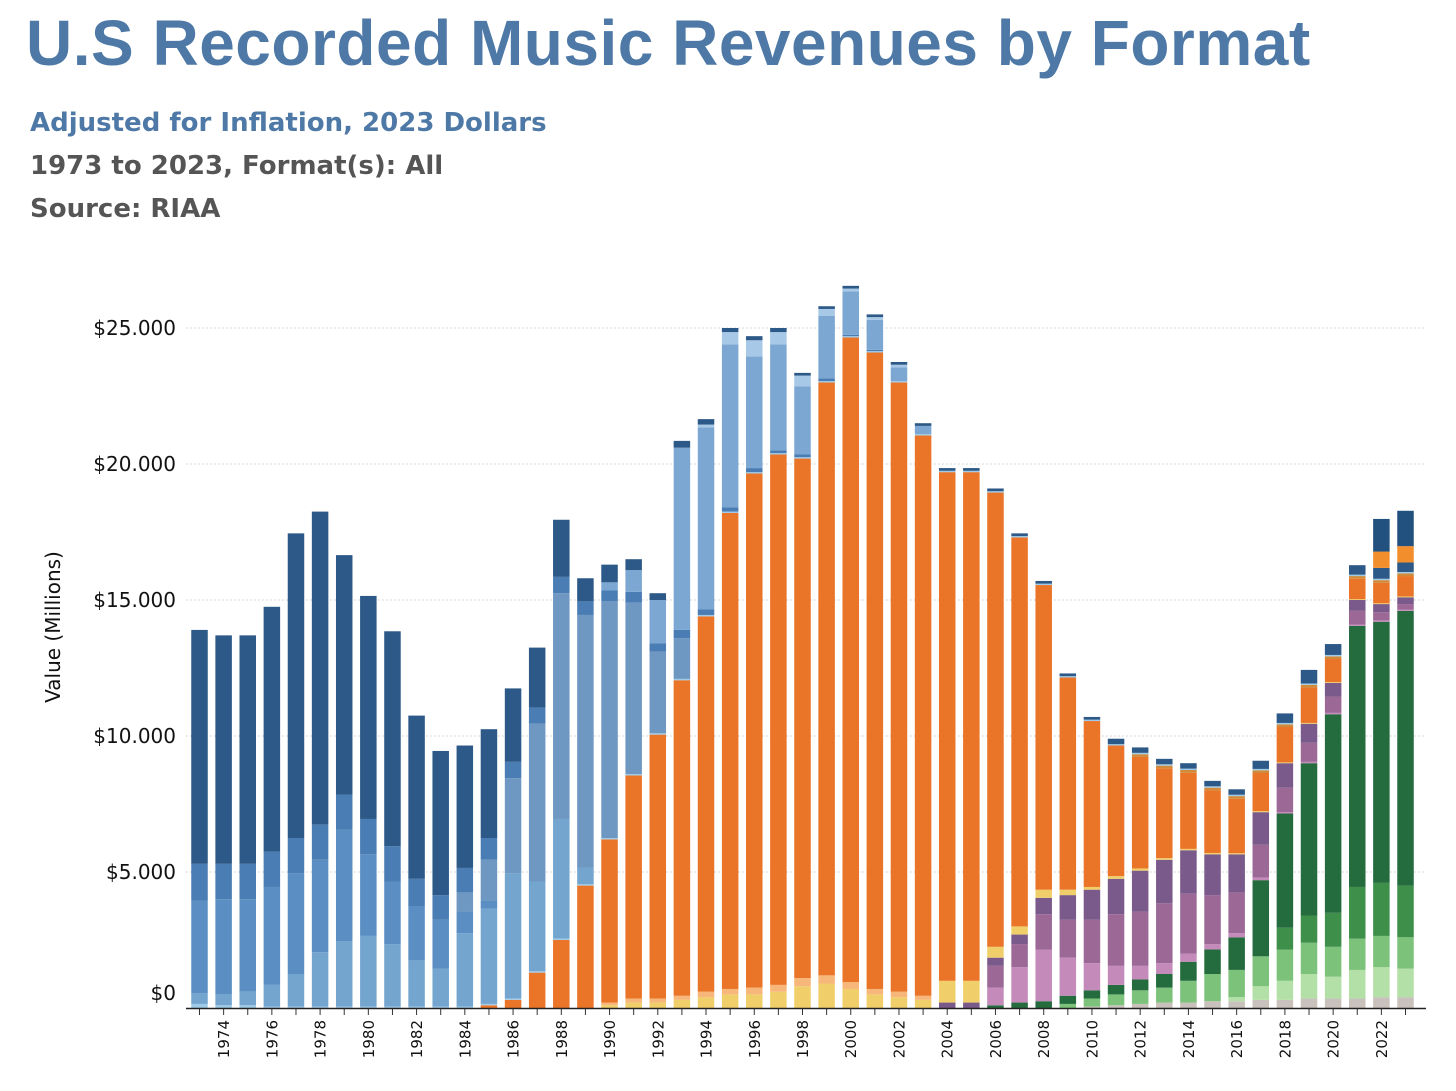 The height and width of the screenshot is (1091, 1456). Describe the element at coordinates (1141, 1039) in the screenshot. I see `x-tick-label: 2012` at that location.